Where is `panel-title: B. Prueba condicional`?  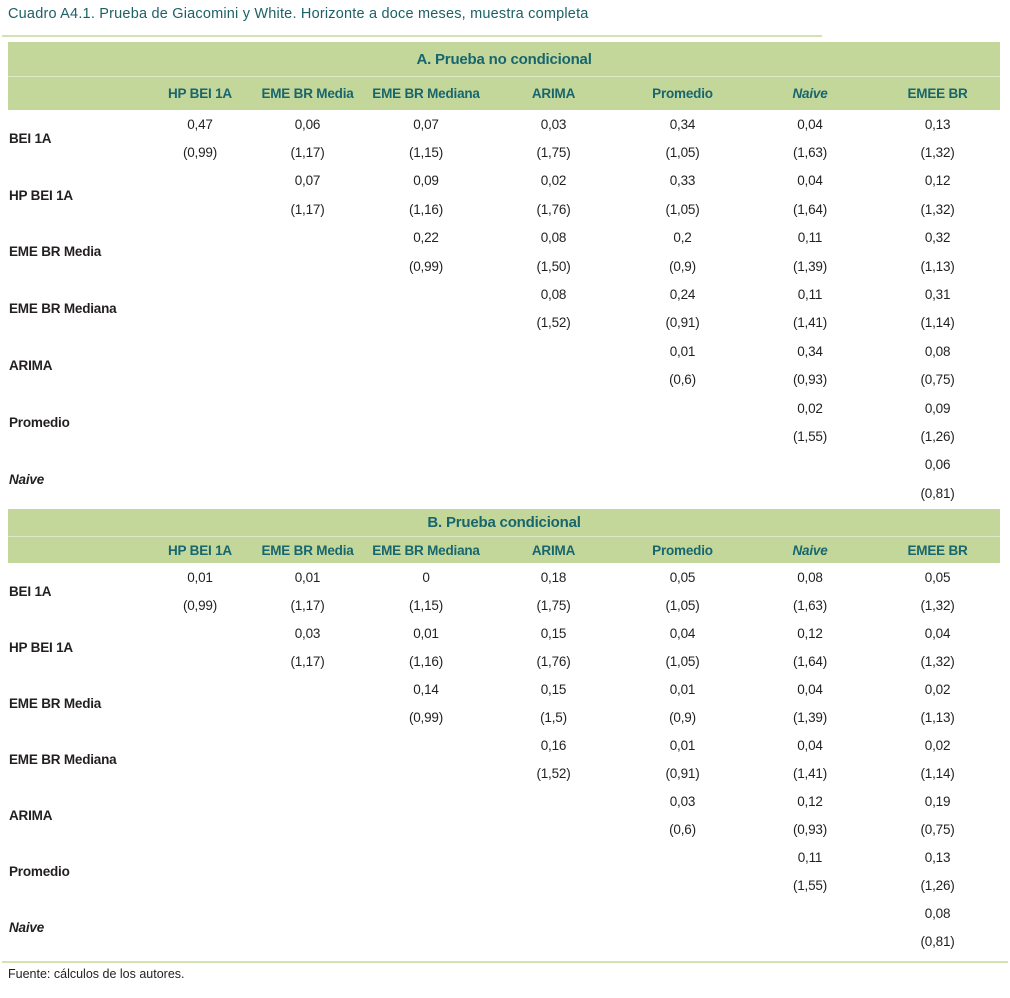
panel-title: B. Prueba condicional is located at coordinates (504, 523).